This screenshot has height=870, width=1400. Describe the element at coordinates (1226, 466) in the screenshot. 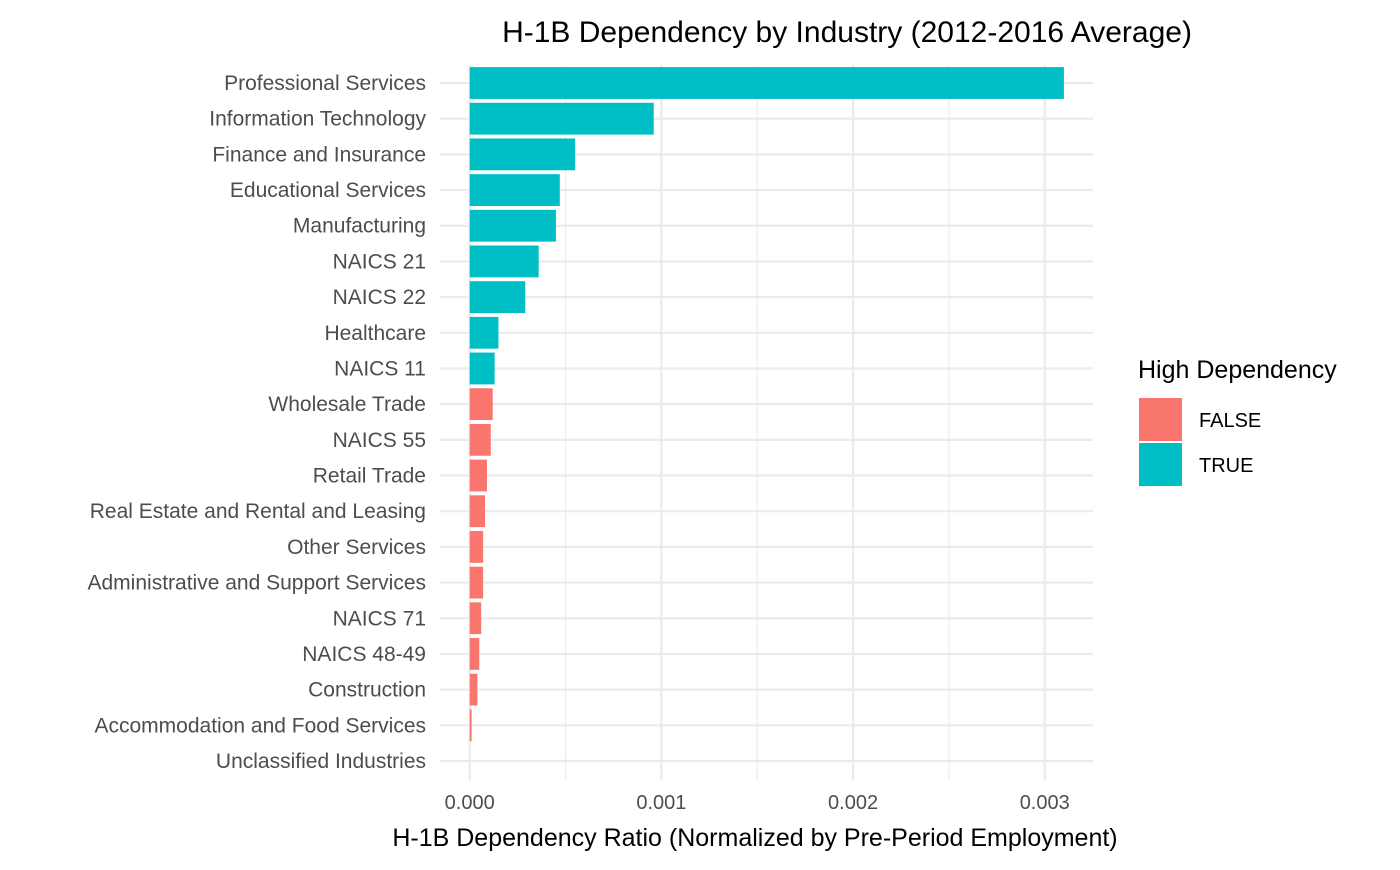

I see `legend-label-true: TRUE` at that location.